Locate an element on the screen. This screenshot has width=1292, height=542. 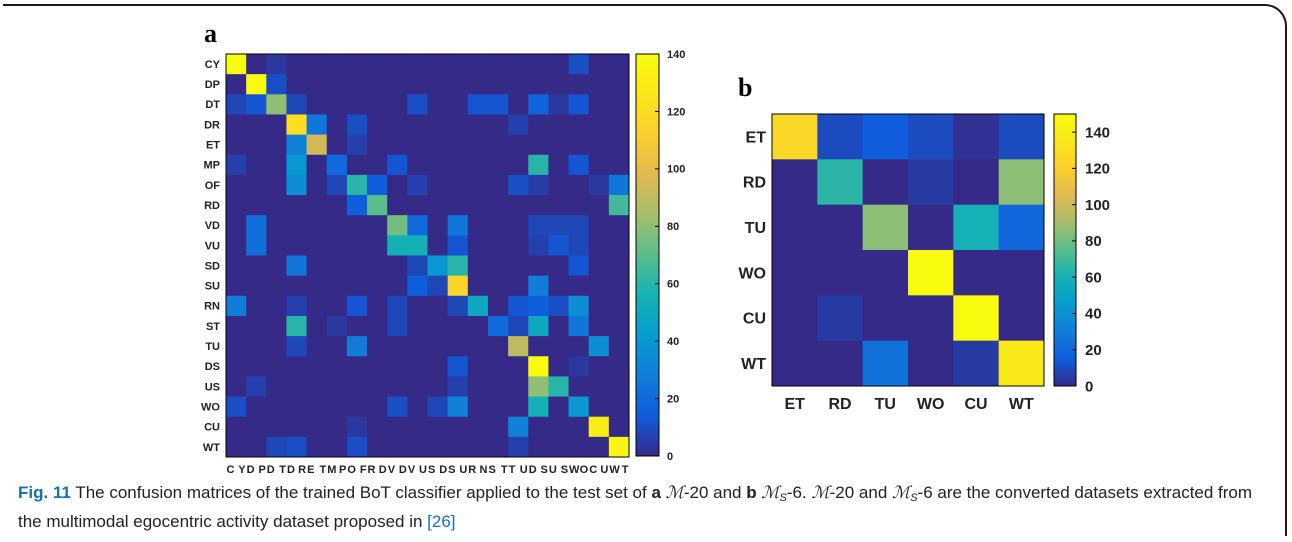
column-tick-label: MP is located at coordinates (336, 470).